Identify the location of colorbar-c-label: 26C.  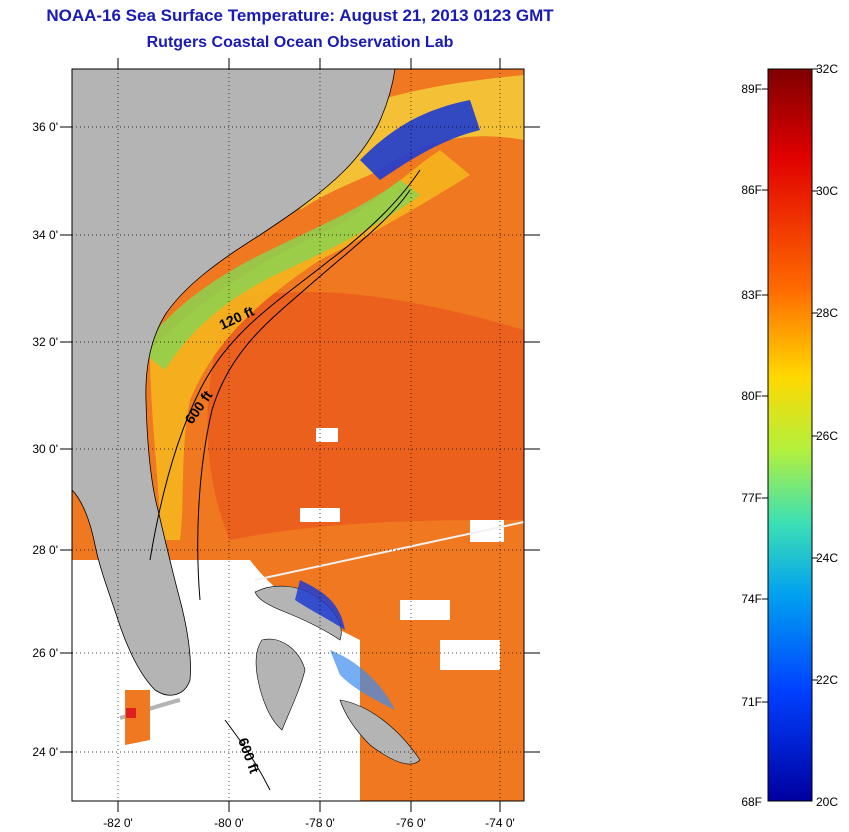
(827, 436).